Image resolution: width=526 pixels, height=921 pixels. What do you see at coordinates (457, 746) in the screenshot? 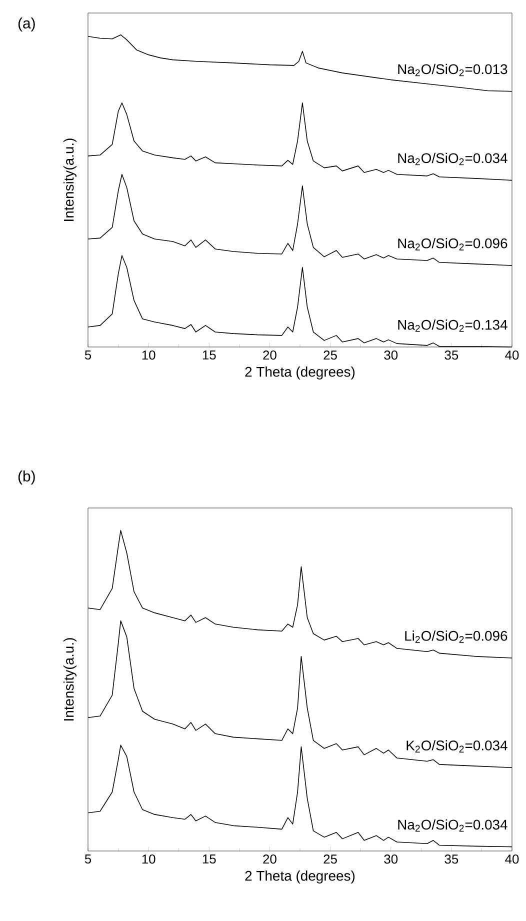
I see `series-label: K$_{2}$O/SiO$_{2}$=0.034` at bounding box center [457, 746].